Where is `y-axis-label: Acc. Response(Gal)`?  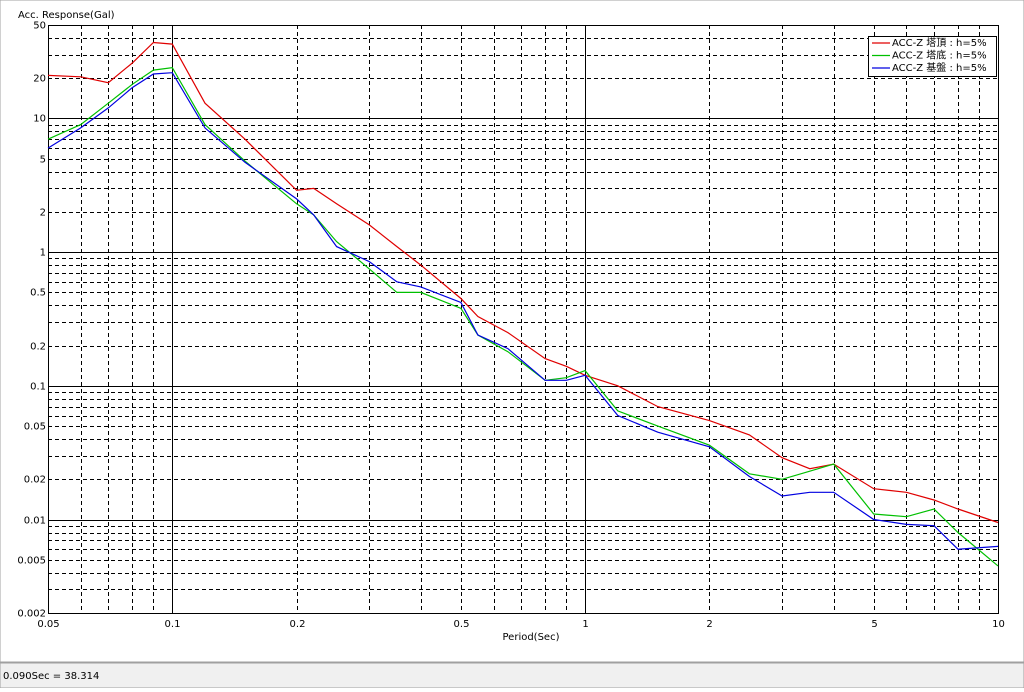 y-axis-label: Acc. Response(Gal) is located at coordinates (66, 15).